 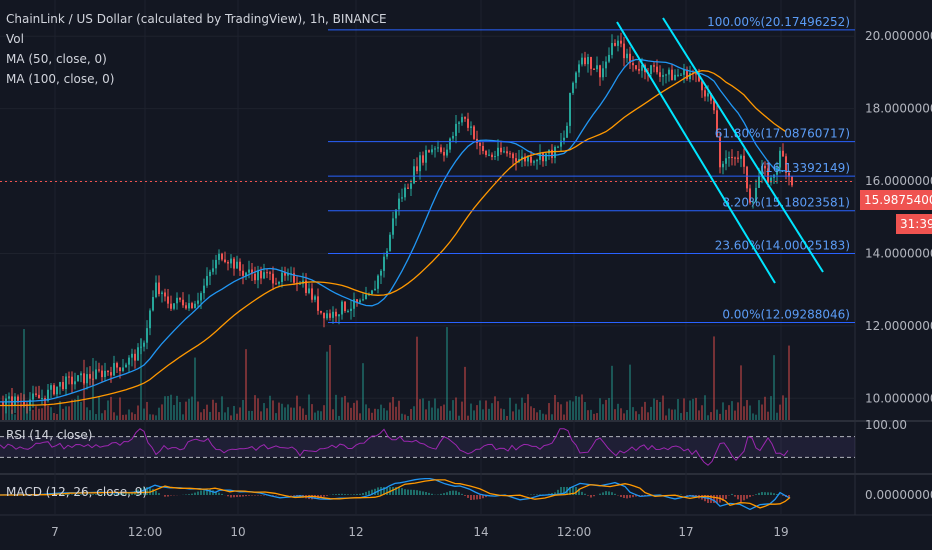 I want to click on macd-tick-label: 0.00000000, so click(x=898, y=495).